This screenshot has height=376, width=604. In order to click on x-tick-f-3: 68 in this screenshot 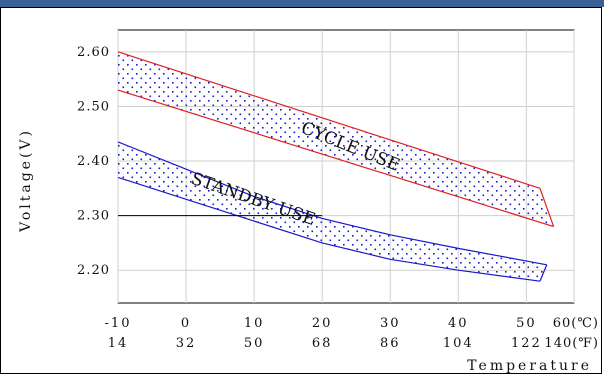, I will do `click(322, 343)`.